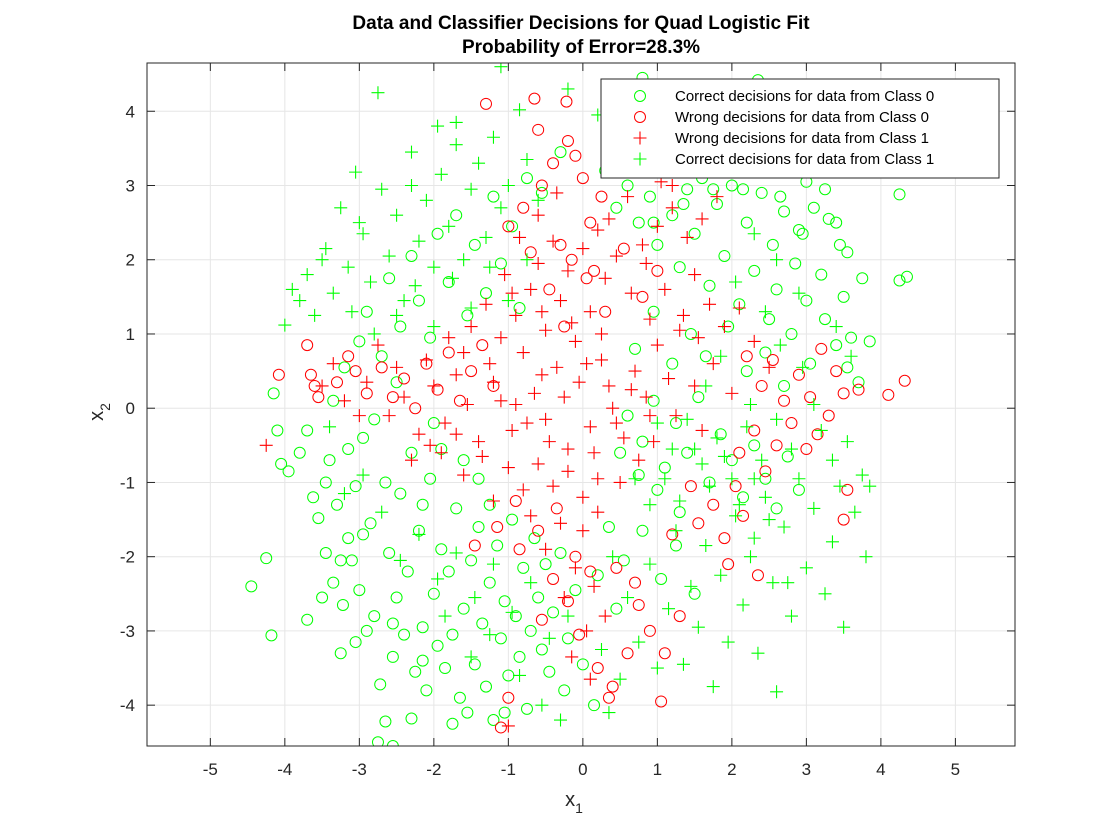 Image resolution: width=1120 pixels, height=840 pixels. Describe the element at coordinates (127, 705) in the screenshot. I see `y-tick-label: -4` at that location.